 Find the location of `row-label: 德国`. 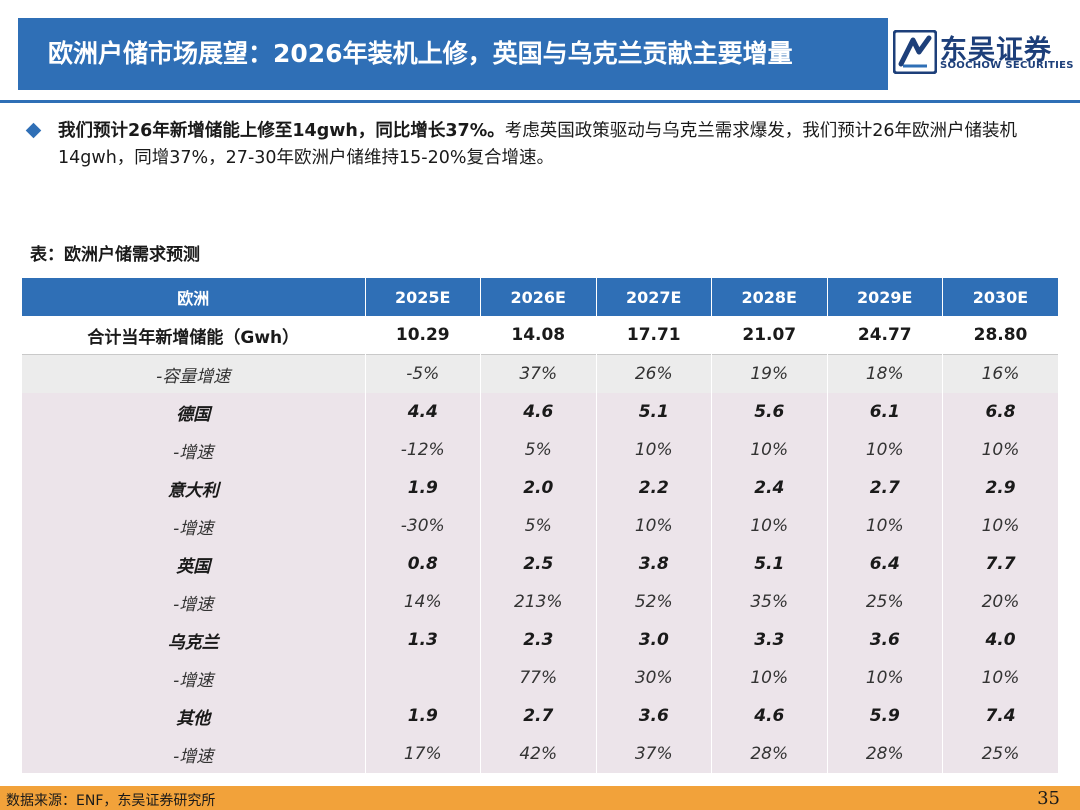

row-label: 德国 is located at coordinates (194, 412).